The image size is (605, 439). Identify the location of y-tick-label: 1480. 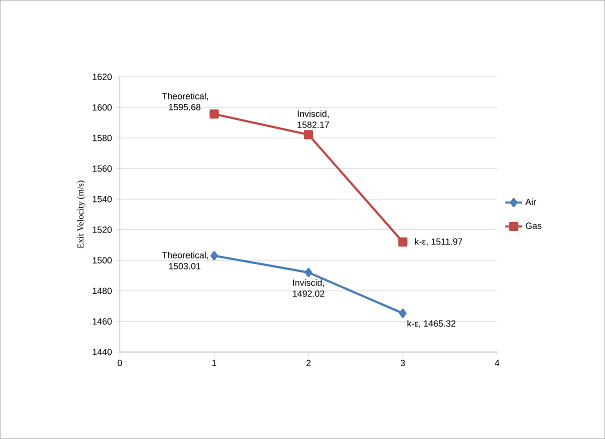
(102, 291).